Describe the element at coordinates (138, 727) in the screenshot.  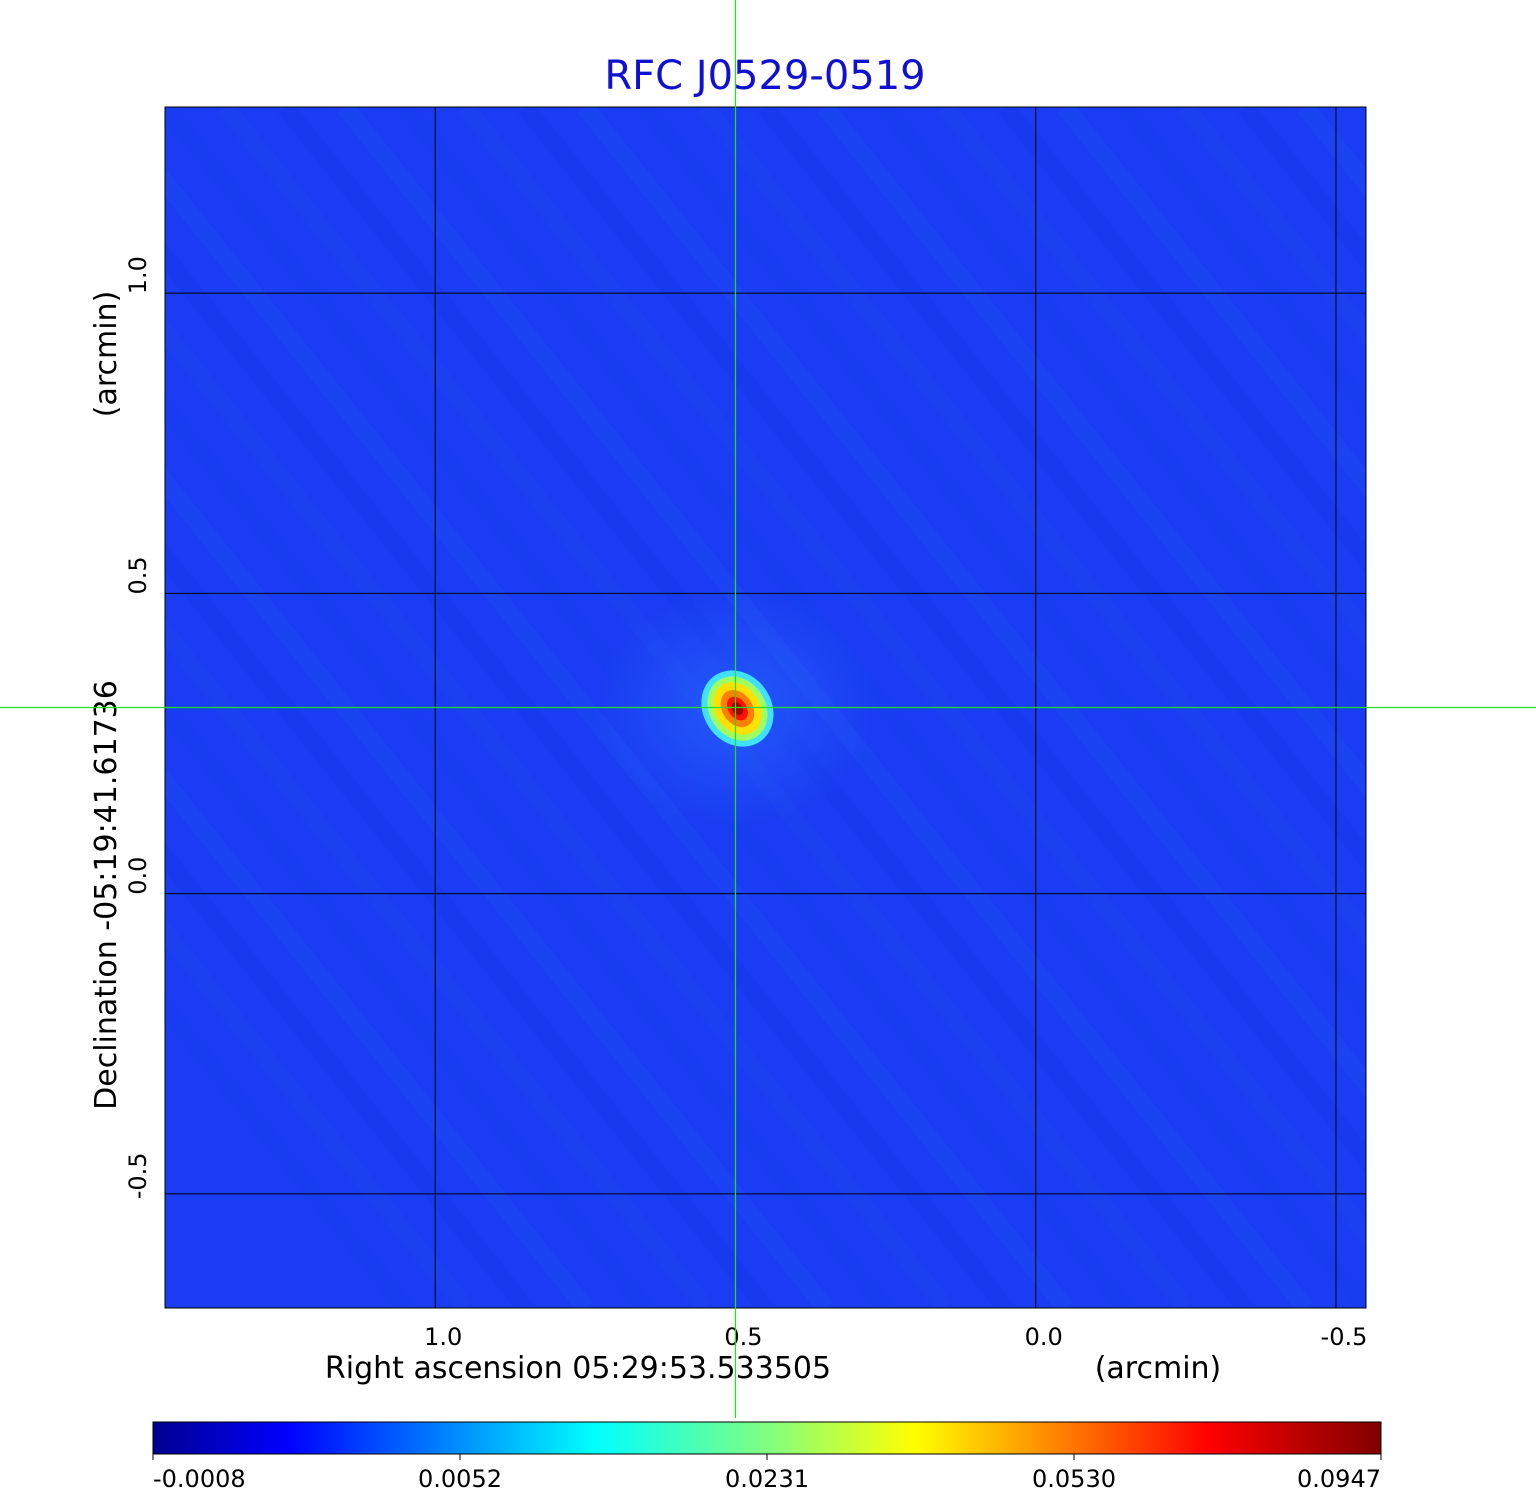
I see `y-tick-labels: 1.0 0.5 0.0 -0.5` at that location.